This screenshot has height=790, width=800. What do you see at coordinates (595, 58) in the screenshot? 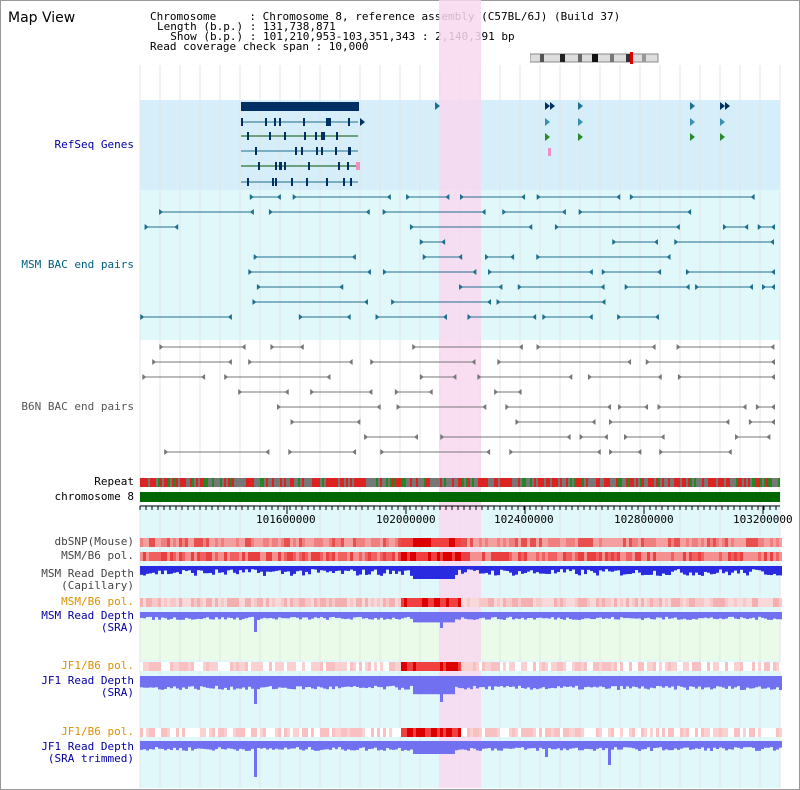
I see `chromosome-ideogram` at bounding box center [595, 58].